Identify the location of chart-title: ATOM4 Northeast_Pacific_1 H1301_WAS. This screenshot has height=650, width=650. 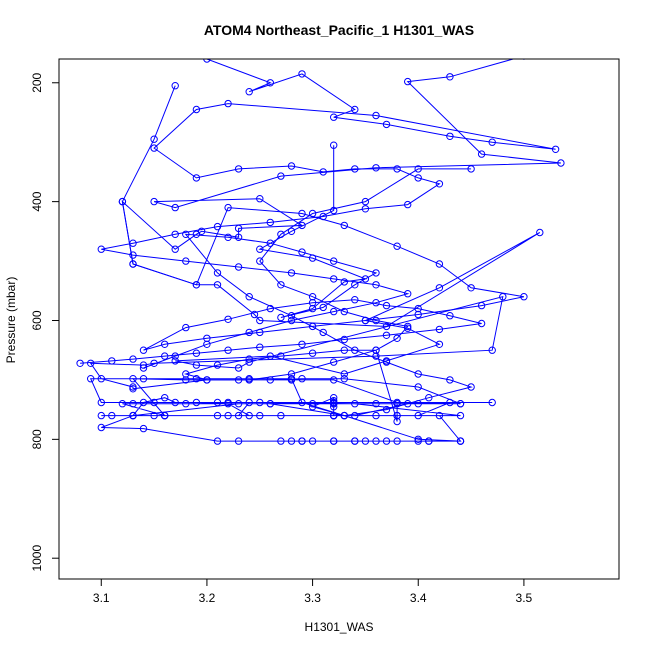
(339, 30).